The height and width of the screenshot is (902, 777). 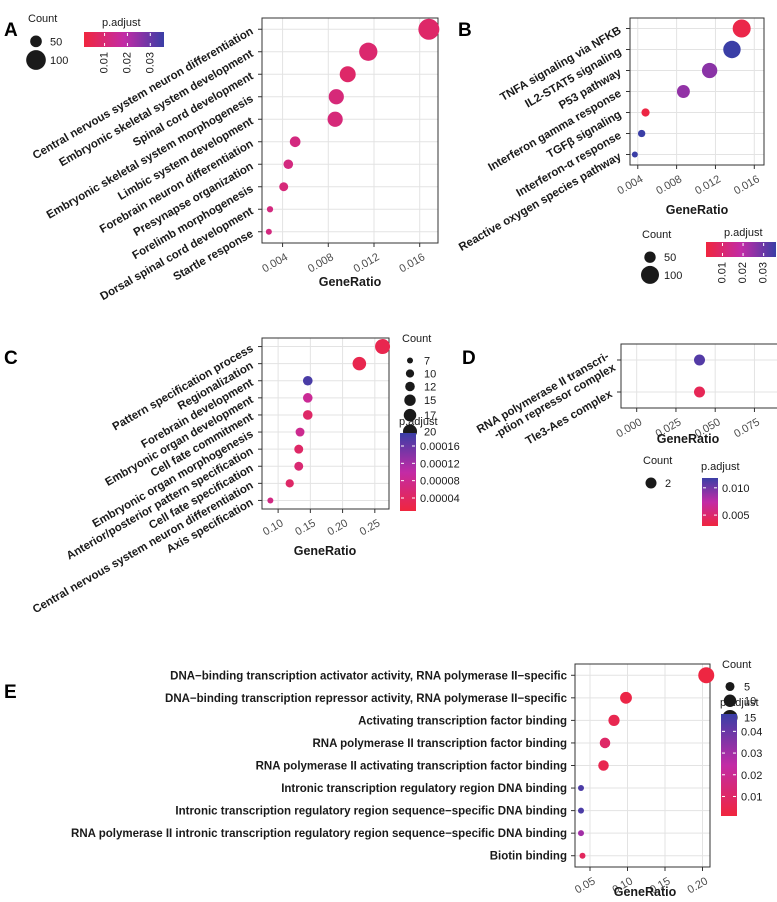 I want to click on color-bar-label: 0.005, so click(x=736, y=516).